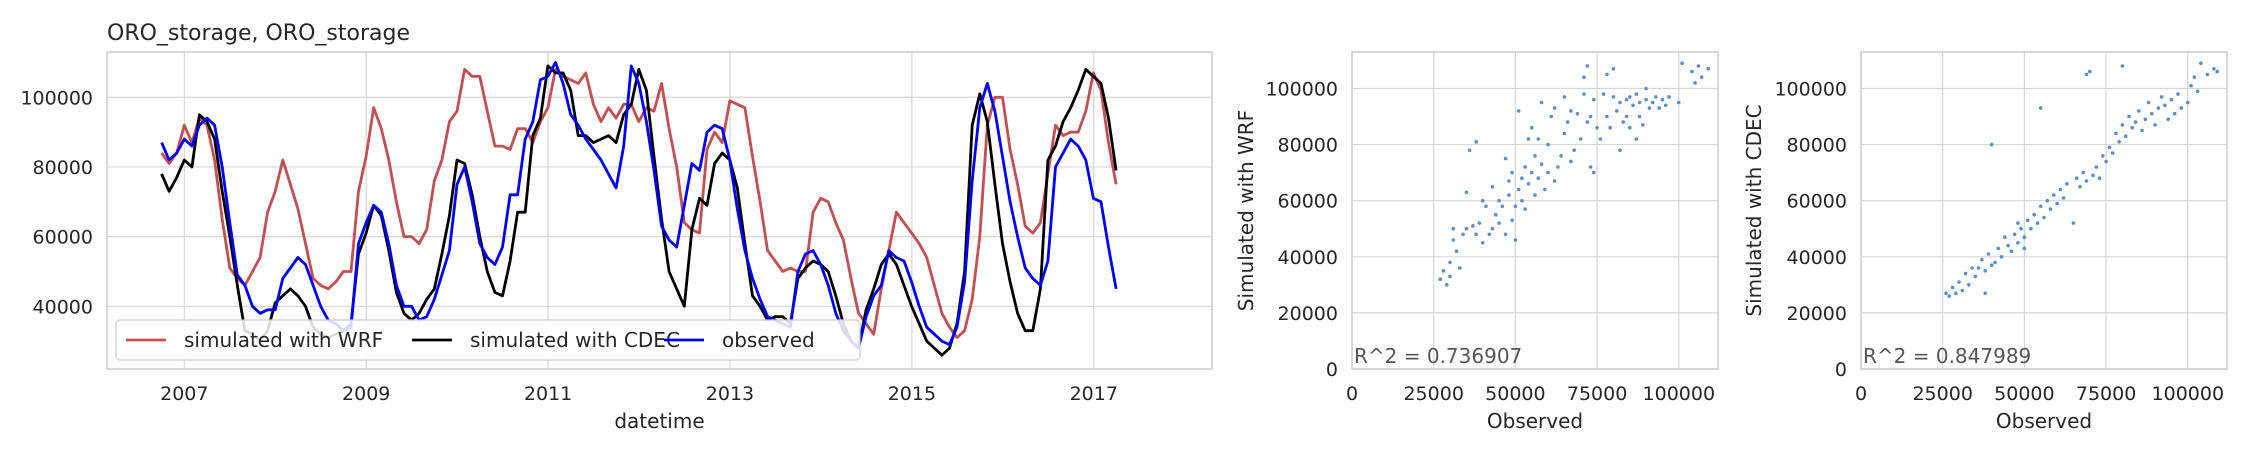 This screenshot has width=2250, height=450. What do you see at coordinates (1535, 421) in the screenshot?
I see `x-axis-label: Observed` at bounding box center [1535, 421].